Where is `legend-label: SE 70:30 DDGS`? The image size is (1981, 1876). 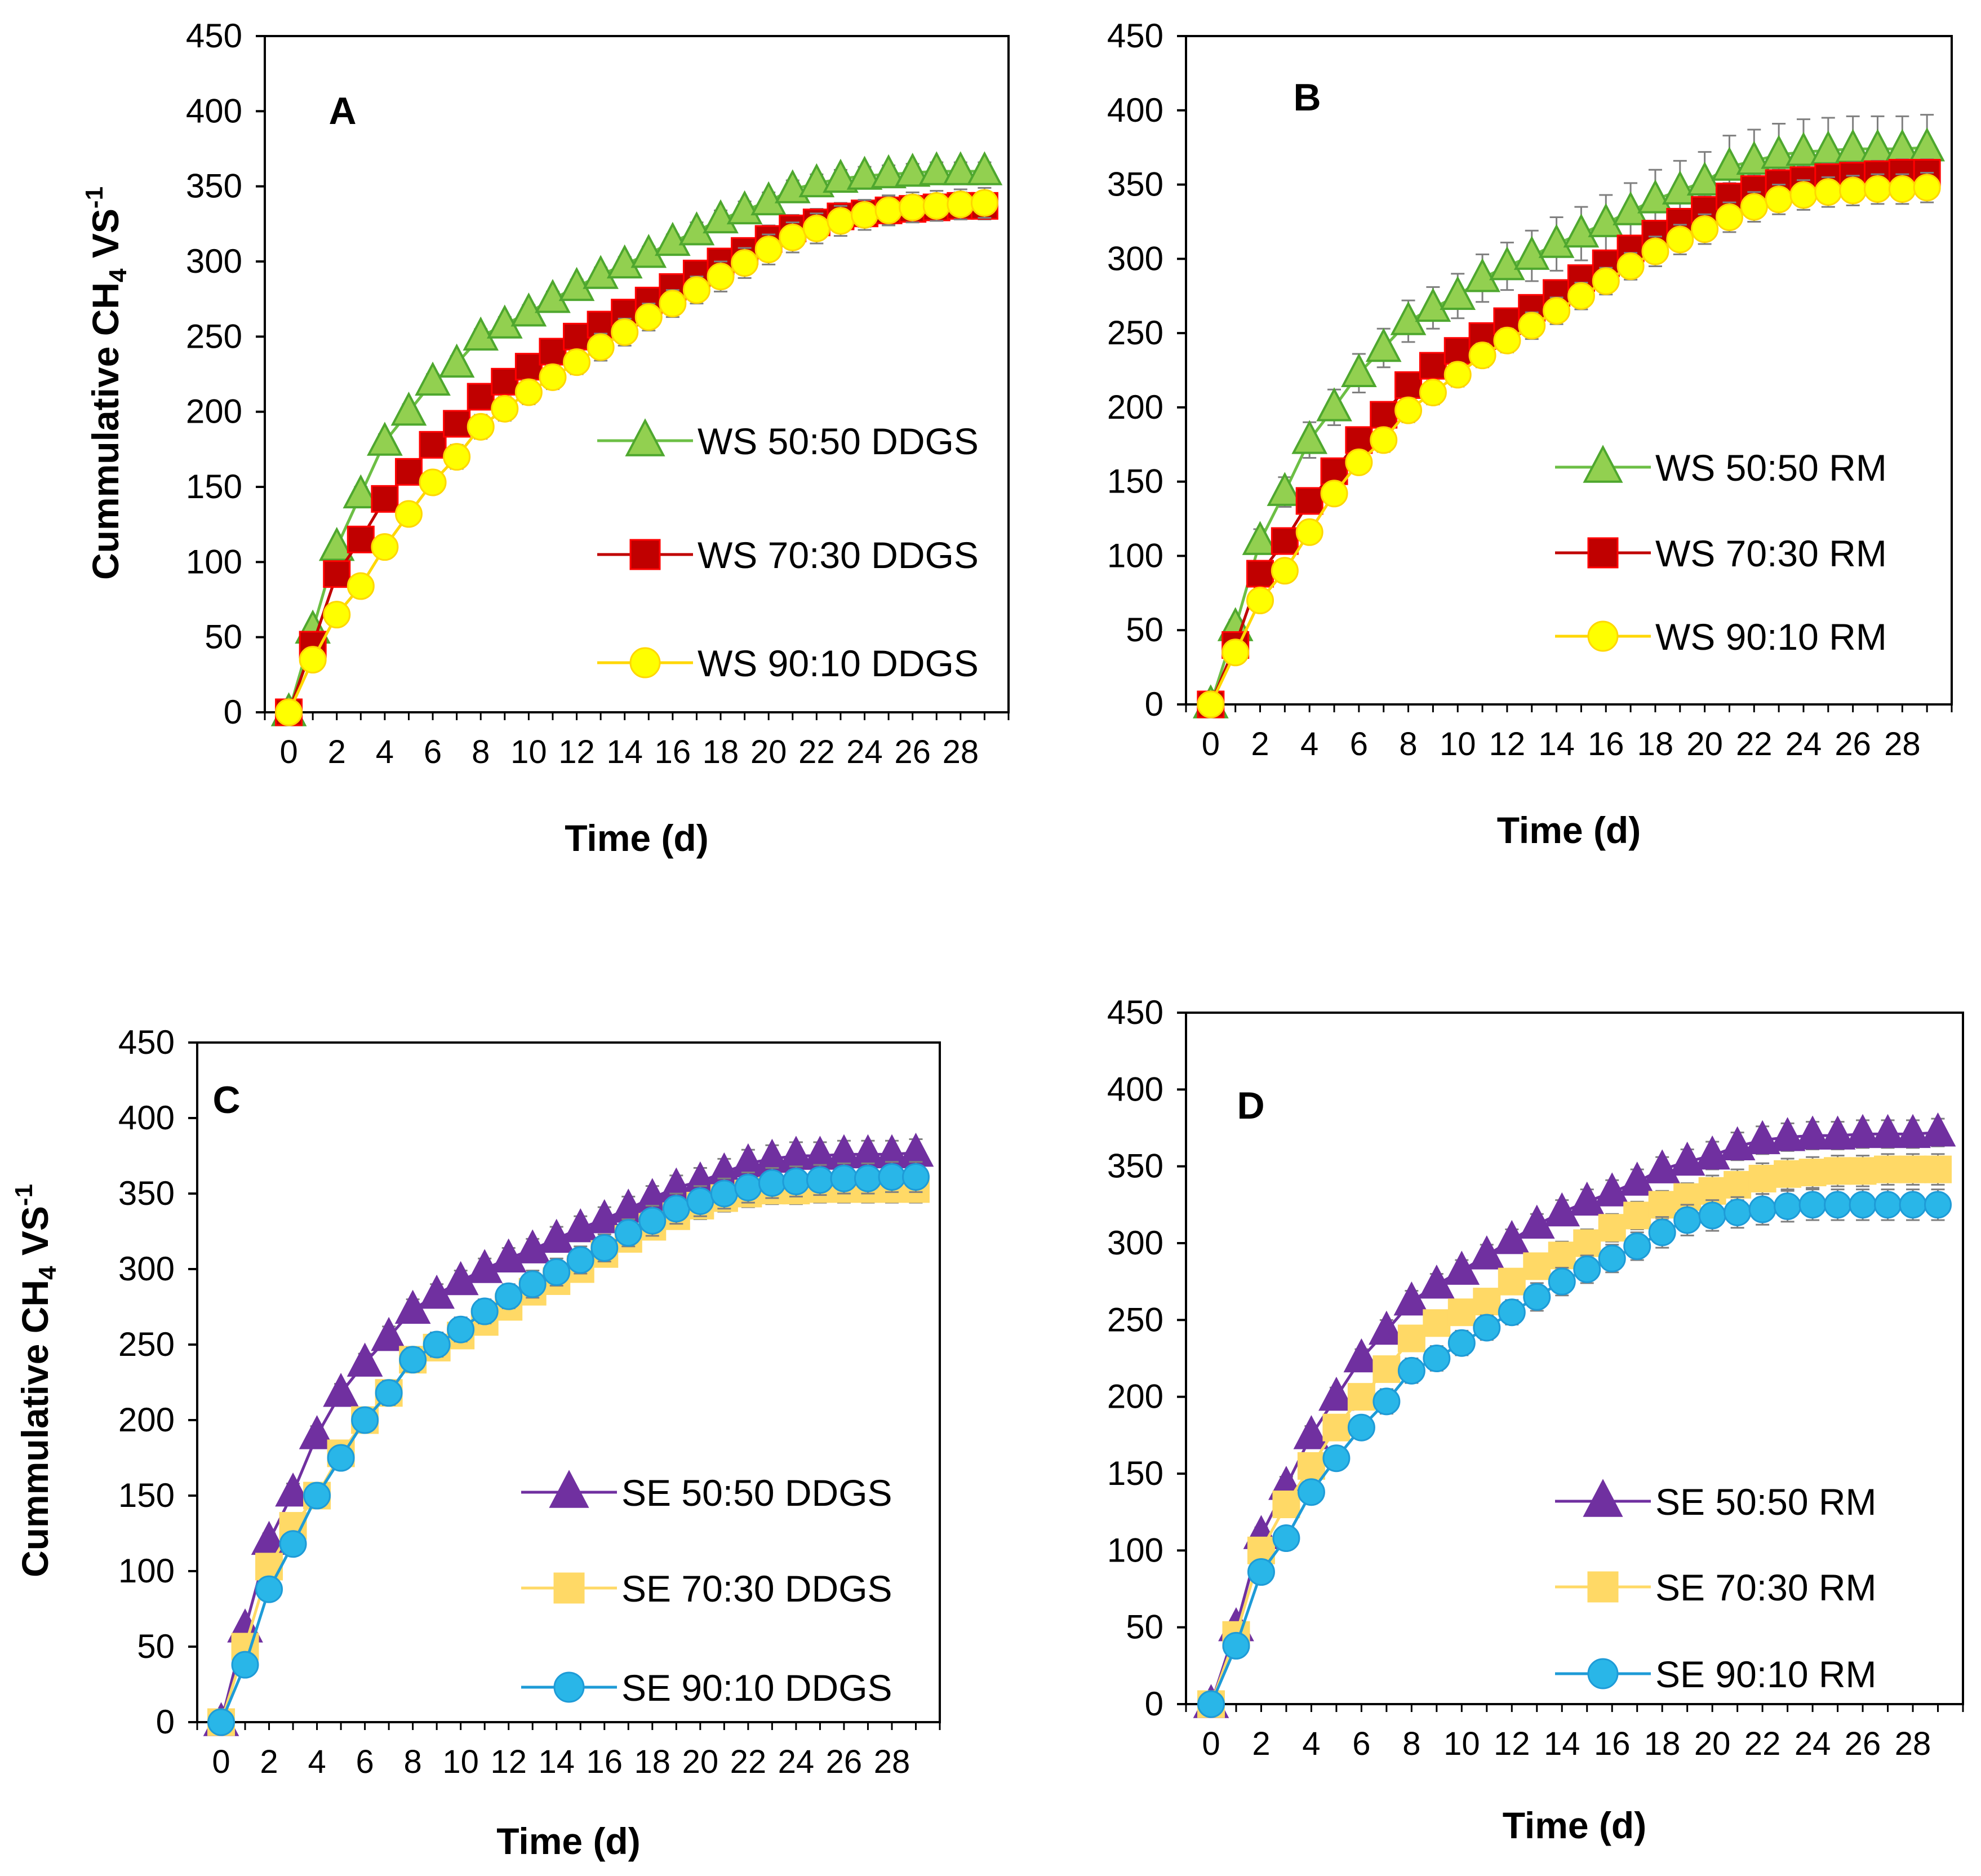
legend-label: SE 70:30 DDGS is located at coordinates (757, 1588).